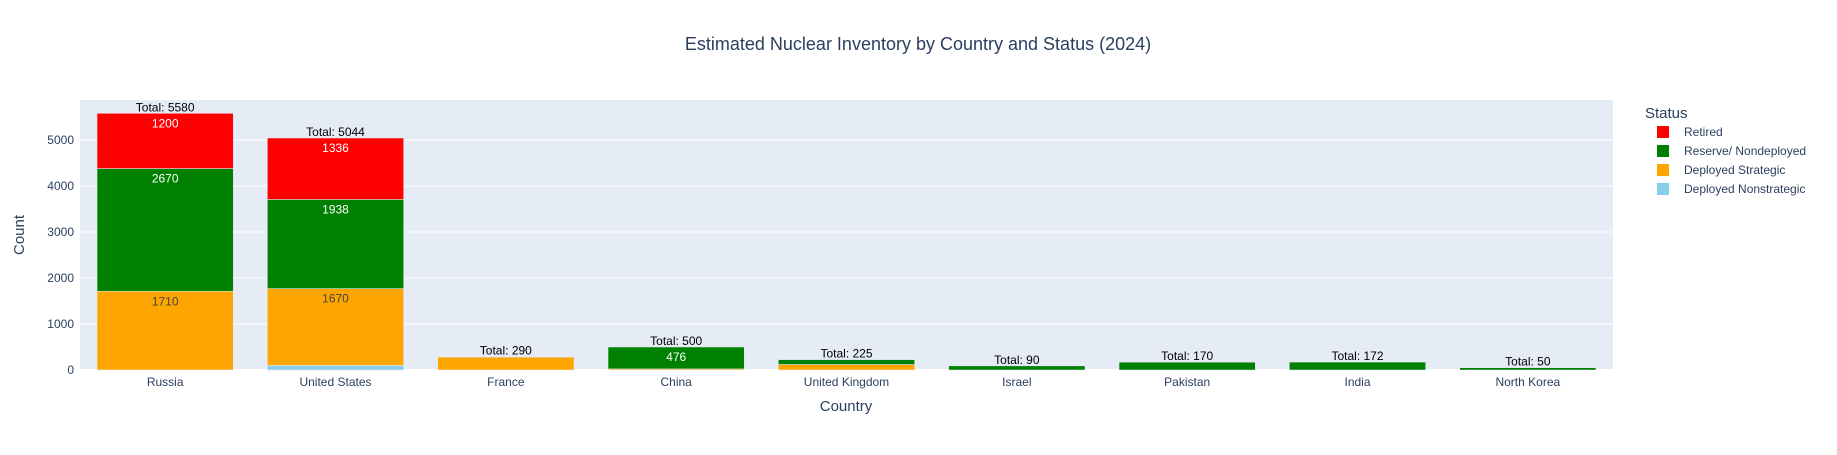  Describe the element at coordinates (1527, 382) in the screenshot. I see `x-tick-label: North Korea` at that location.